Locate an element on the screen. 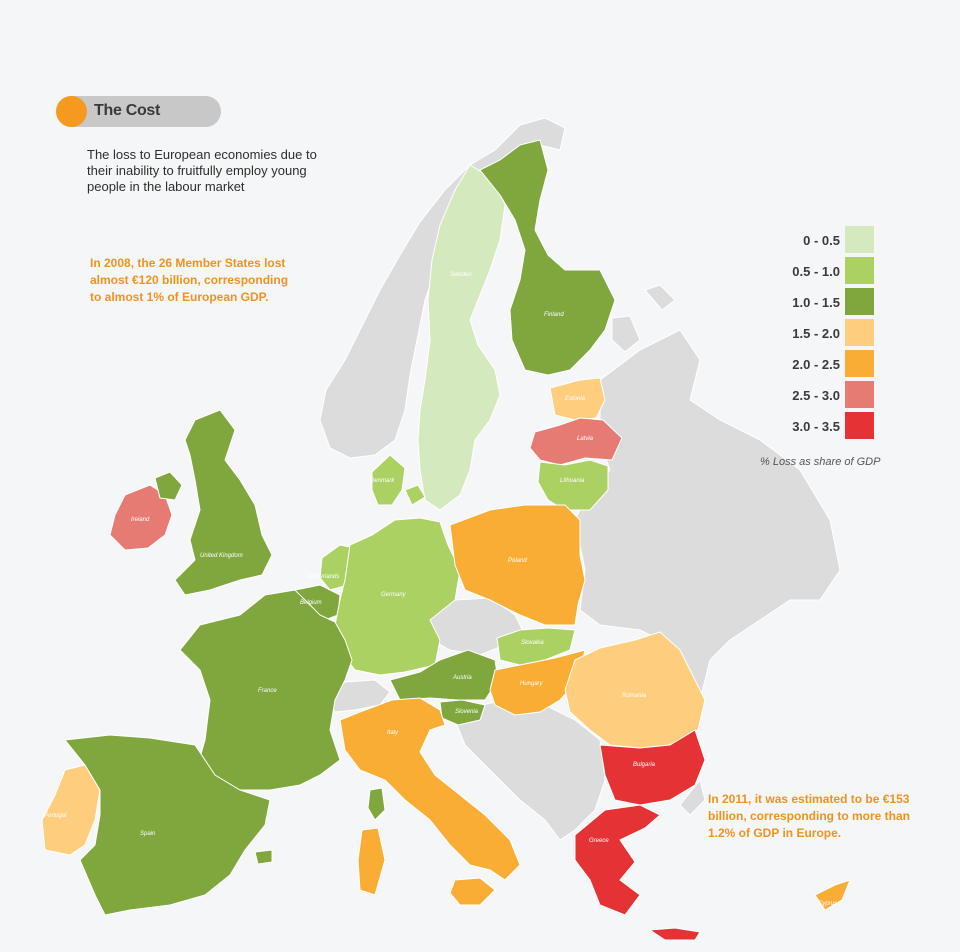 This screenshot has height=952, width=960. country-label: Ireland is located at coordinates (140, 520).